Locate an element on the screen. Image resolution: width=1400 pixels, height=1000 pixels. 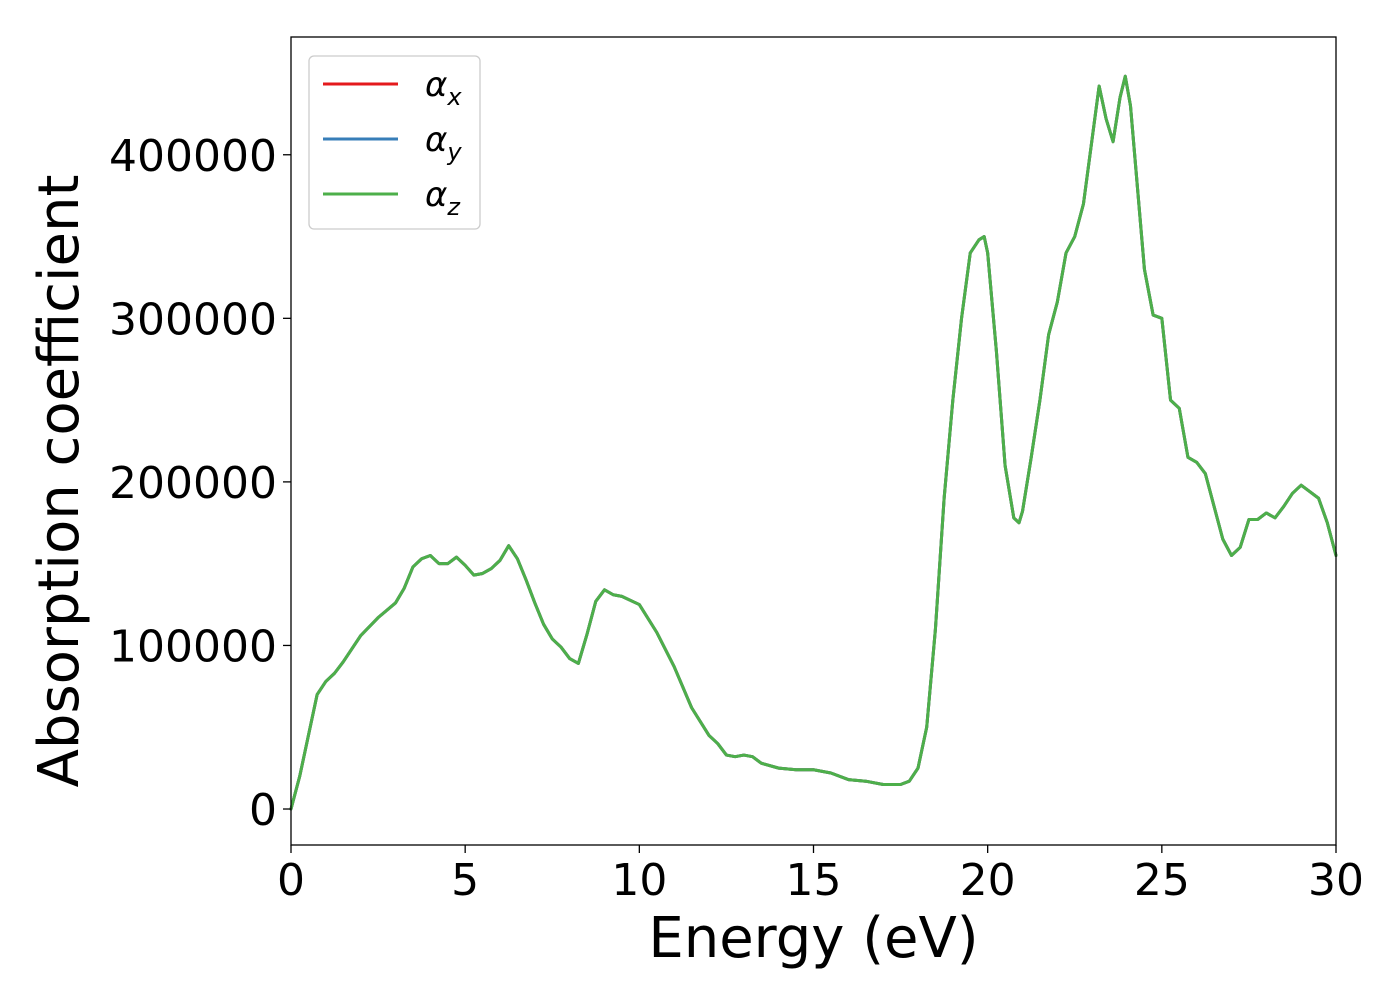
x-tick-label: 0 is located at coordinates (291, 880).